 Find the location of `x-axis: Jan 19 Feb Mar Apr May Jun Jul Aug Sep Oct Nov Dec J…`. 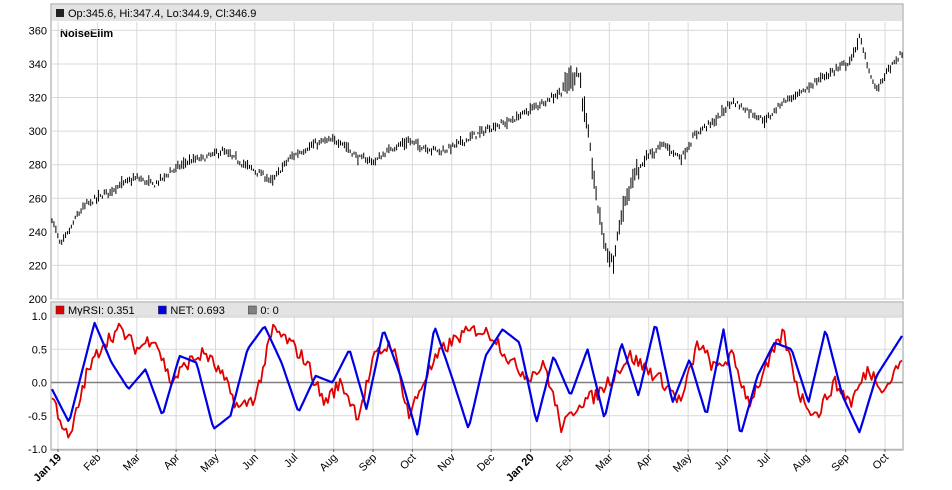

x-axis: Jan 19 Feb Mar Apr May Jun Jul Aug Sep Oct Nov Dec J… is located at coordinates (461, 466).